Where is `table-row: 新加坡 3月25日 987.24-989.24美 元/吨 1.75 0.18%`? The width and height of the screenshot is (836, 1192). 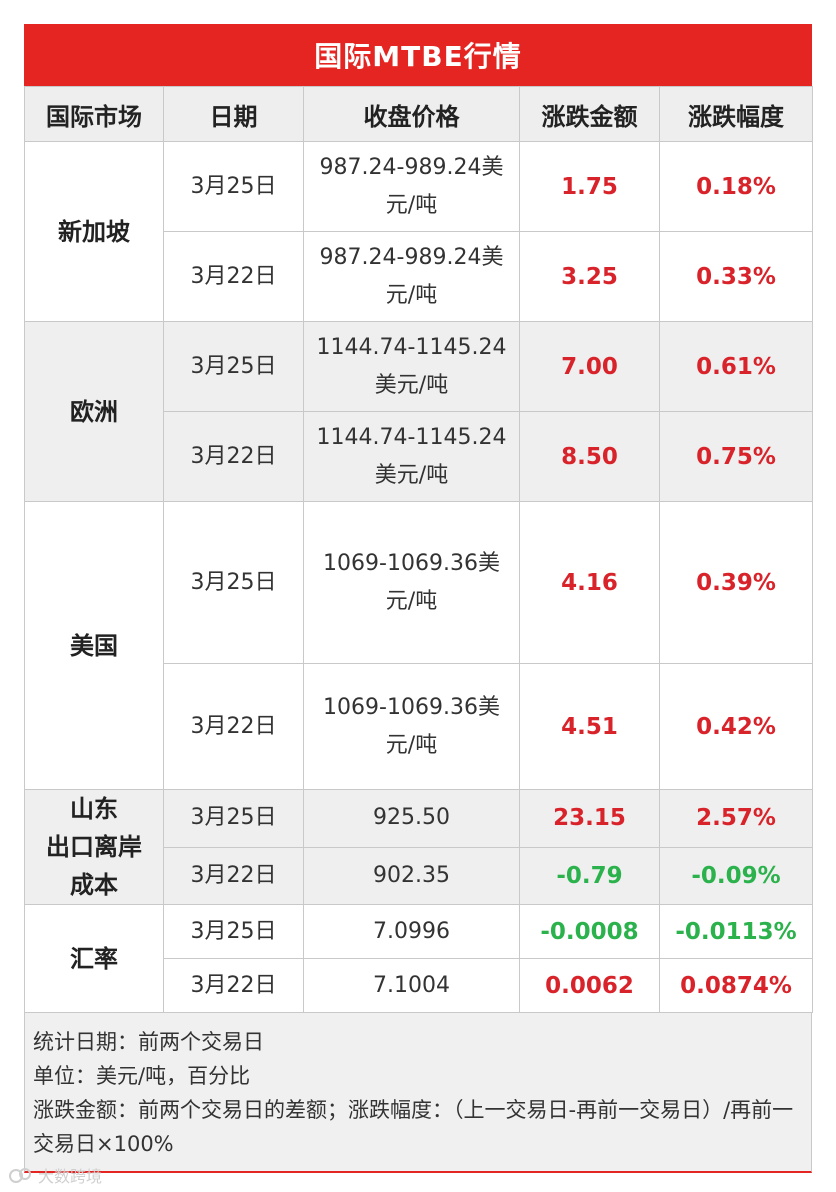
table-row: 新加坡 3月25日 987.24-989.24美 元/吨 1.75 0.18% is located at coordinates (418, 231).